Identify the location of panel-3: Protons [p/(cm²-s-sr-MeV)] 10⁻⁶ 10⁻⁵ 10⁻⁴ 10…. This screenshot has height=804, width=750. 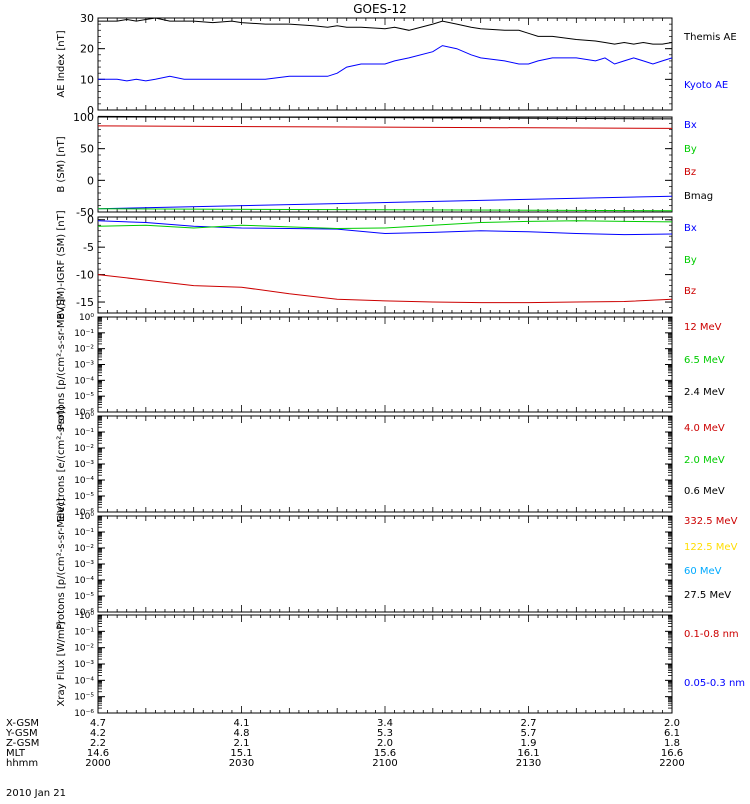
(390, 365).